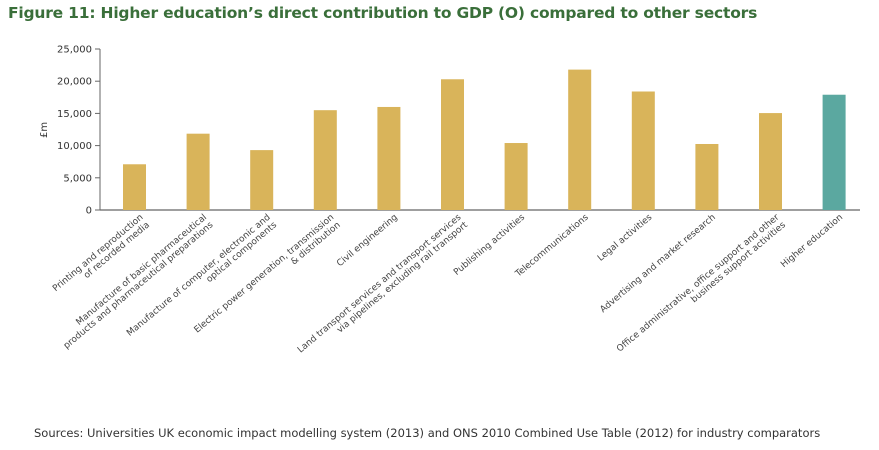 The image size is (879, 450). What do you see at coordinates (74, 82) in the screenshot?
I see `y-tick-label: 20,000` at bounding box center [74, 82].